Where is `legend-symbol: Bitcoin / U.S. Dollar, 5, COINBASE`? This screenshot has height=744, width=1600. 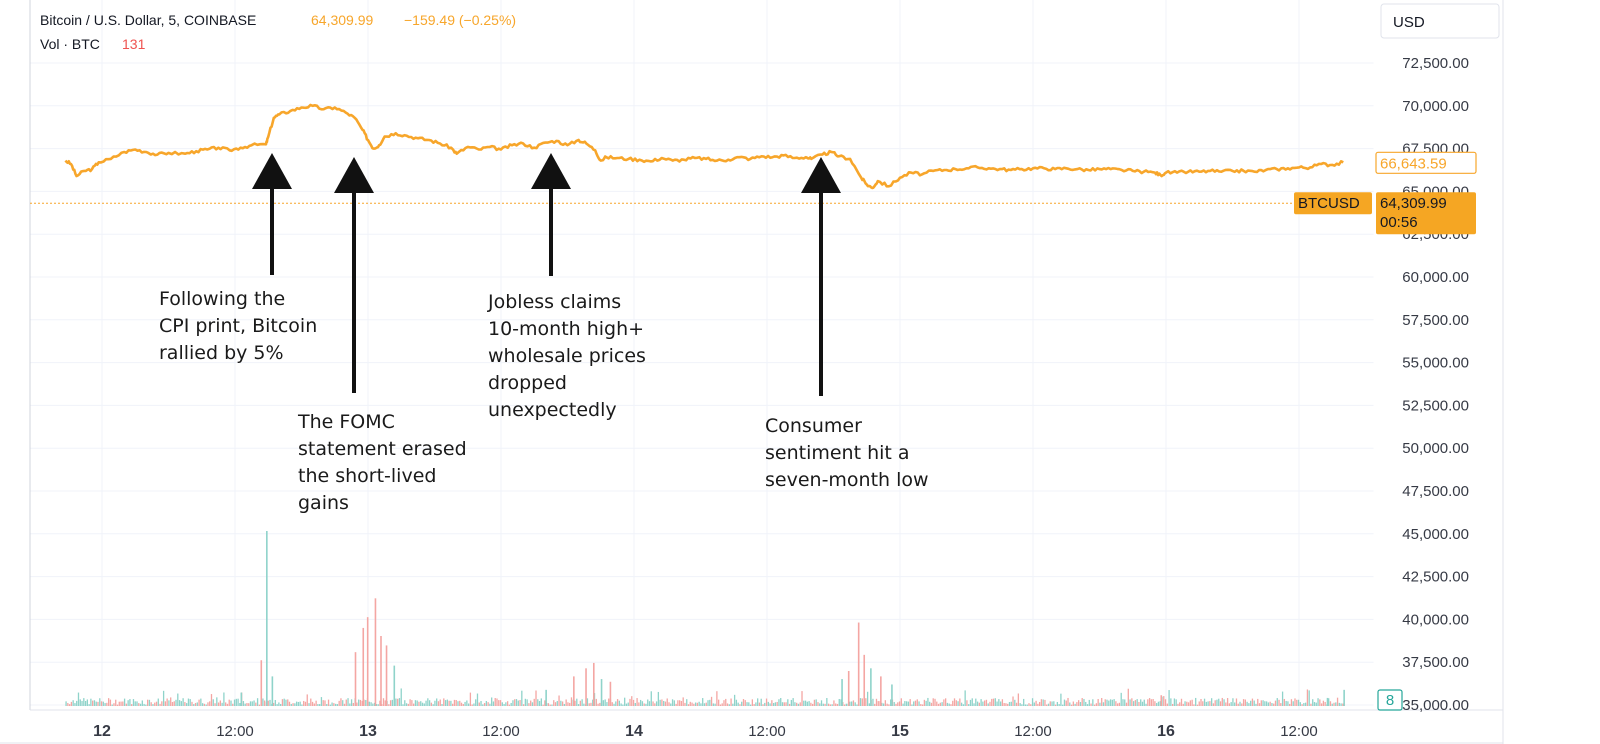 legend-symbol: Bitcoin / U.S. Dollar, 5, COINBASE is located at coordinates (148, 20).